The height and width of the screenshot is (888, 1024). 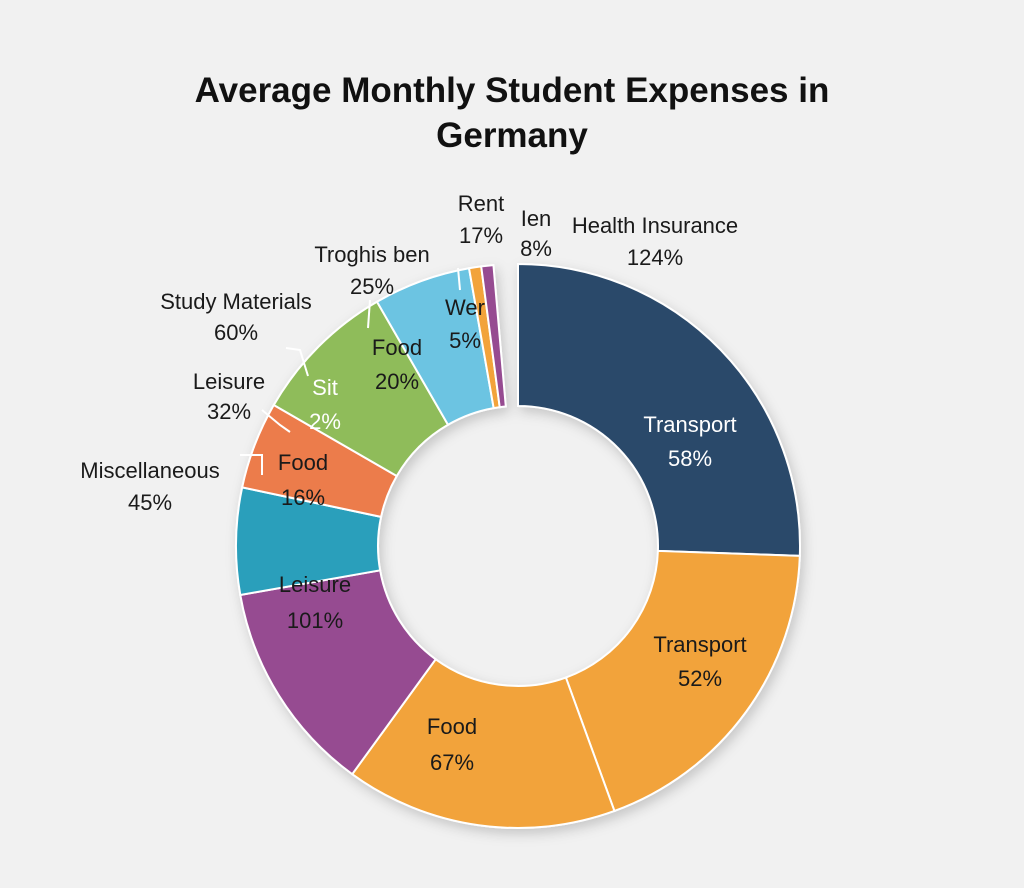 What do you see at coordinates (536, 248) in the screenshot?
I see `callout-value-1: 8%` at bounding box center [536, 248].